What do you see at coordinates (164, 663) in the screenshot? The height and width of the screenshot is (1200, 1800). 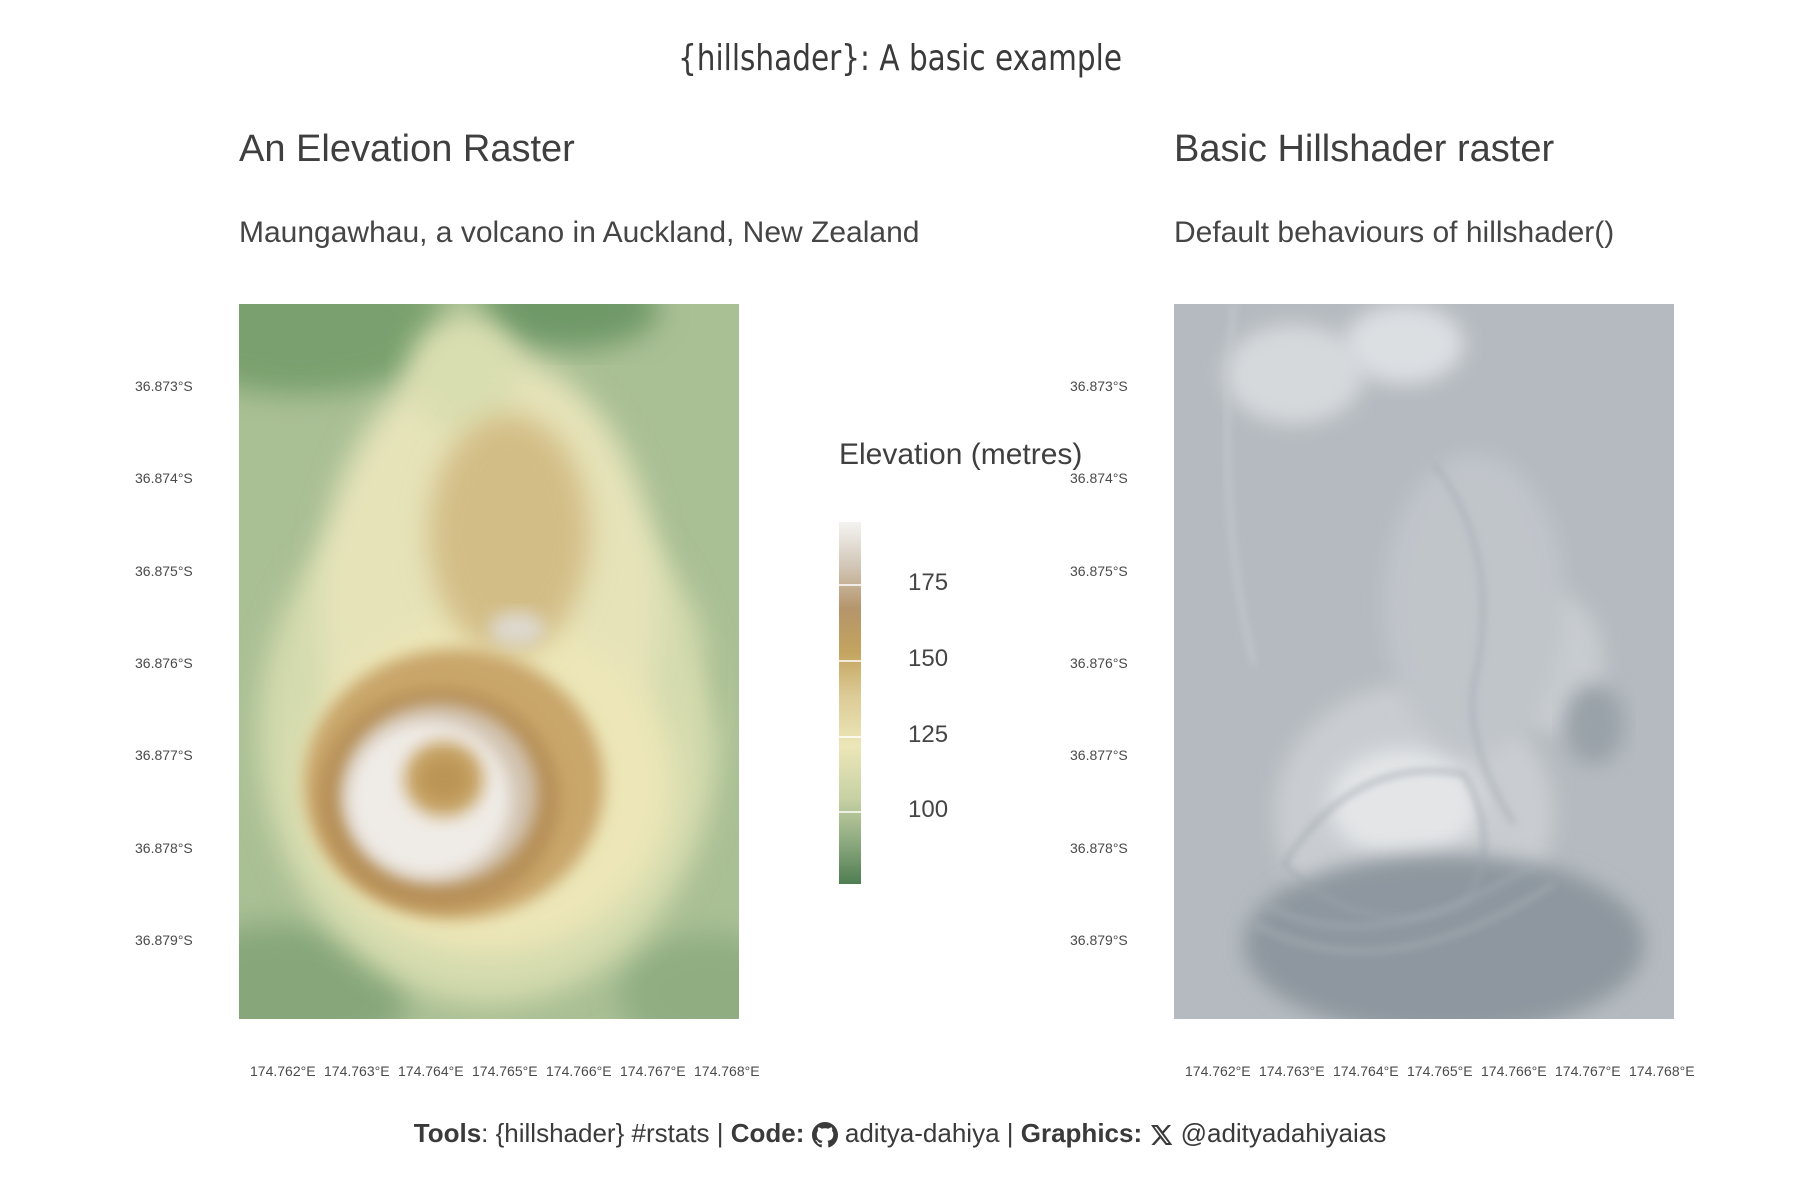 I see `left-y-tick: 36.876°S` at bounding box center [164, 663].